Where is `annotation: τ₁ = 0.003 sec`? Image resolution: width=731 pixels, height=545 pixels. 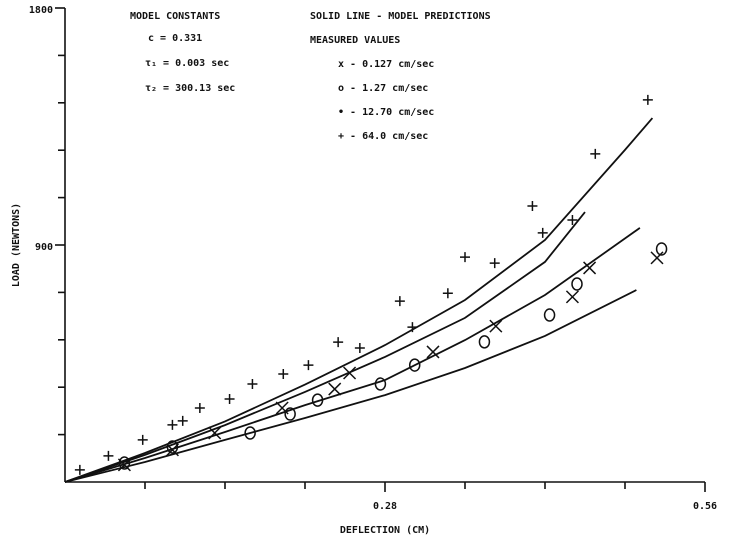 annotation: τ₁ = 0.003 sec is located at coordinates (187, 63).